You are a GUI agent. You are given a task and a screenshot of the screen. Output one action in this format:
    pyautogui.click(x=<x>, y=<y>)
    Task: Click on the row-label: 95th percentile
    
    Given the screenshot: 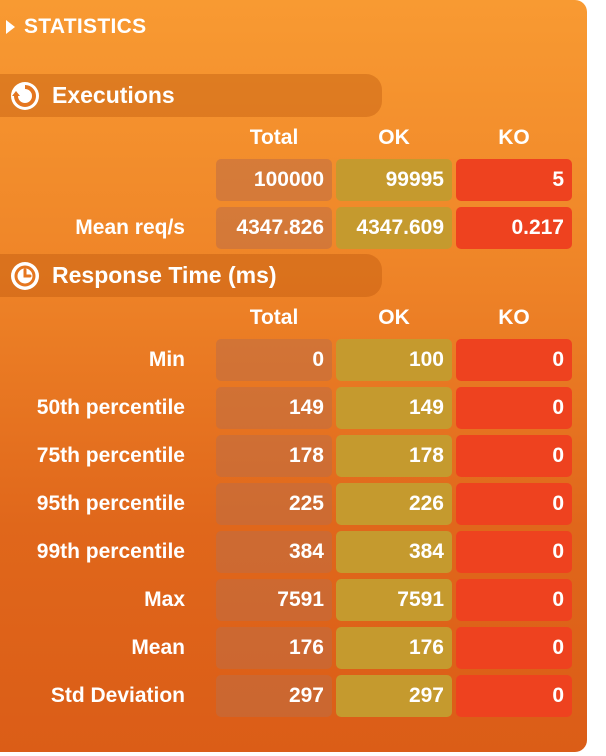 What is the action you would take?
    pyautogui.click(x=110, y=503)
    